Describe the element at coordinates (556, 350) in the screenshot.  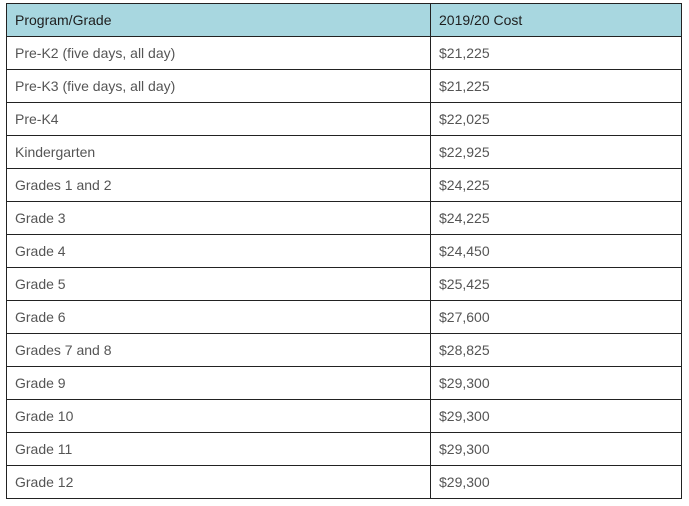
I see `cost-cell: $28,825` at that location.